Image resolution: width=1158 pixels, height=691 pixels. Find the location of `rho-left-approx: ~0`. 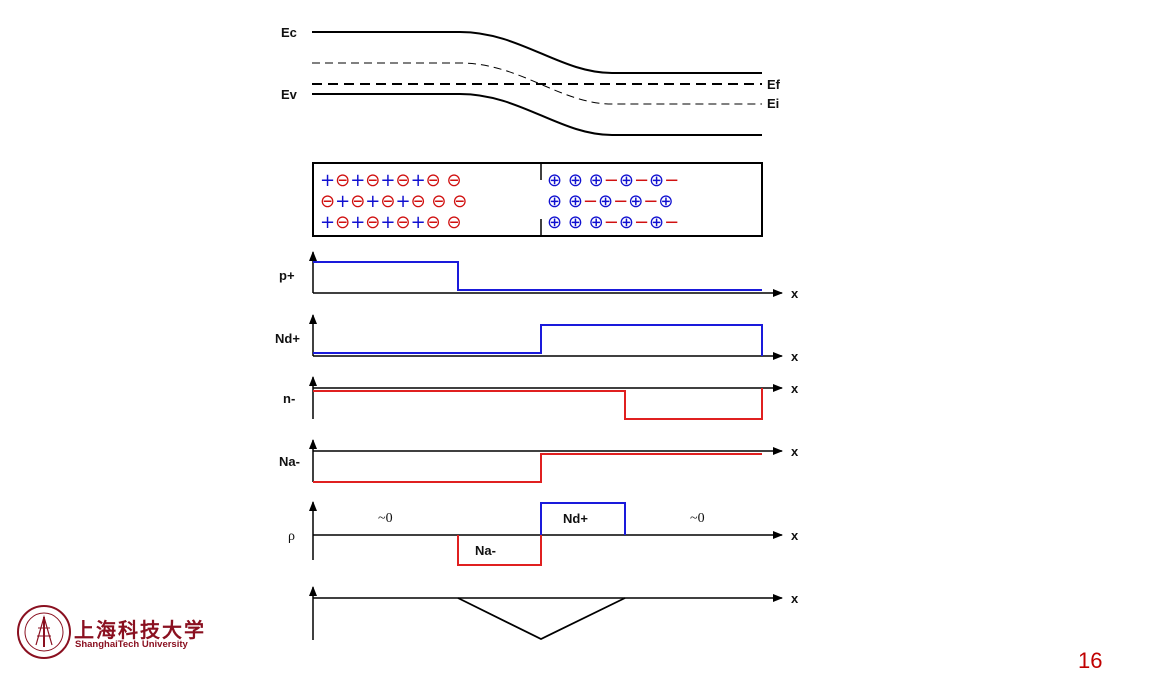

rho-left-approx: ~0 is located at coordinates (385, 518).